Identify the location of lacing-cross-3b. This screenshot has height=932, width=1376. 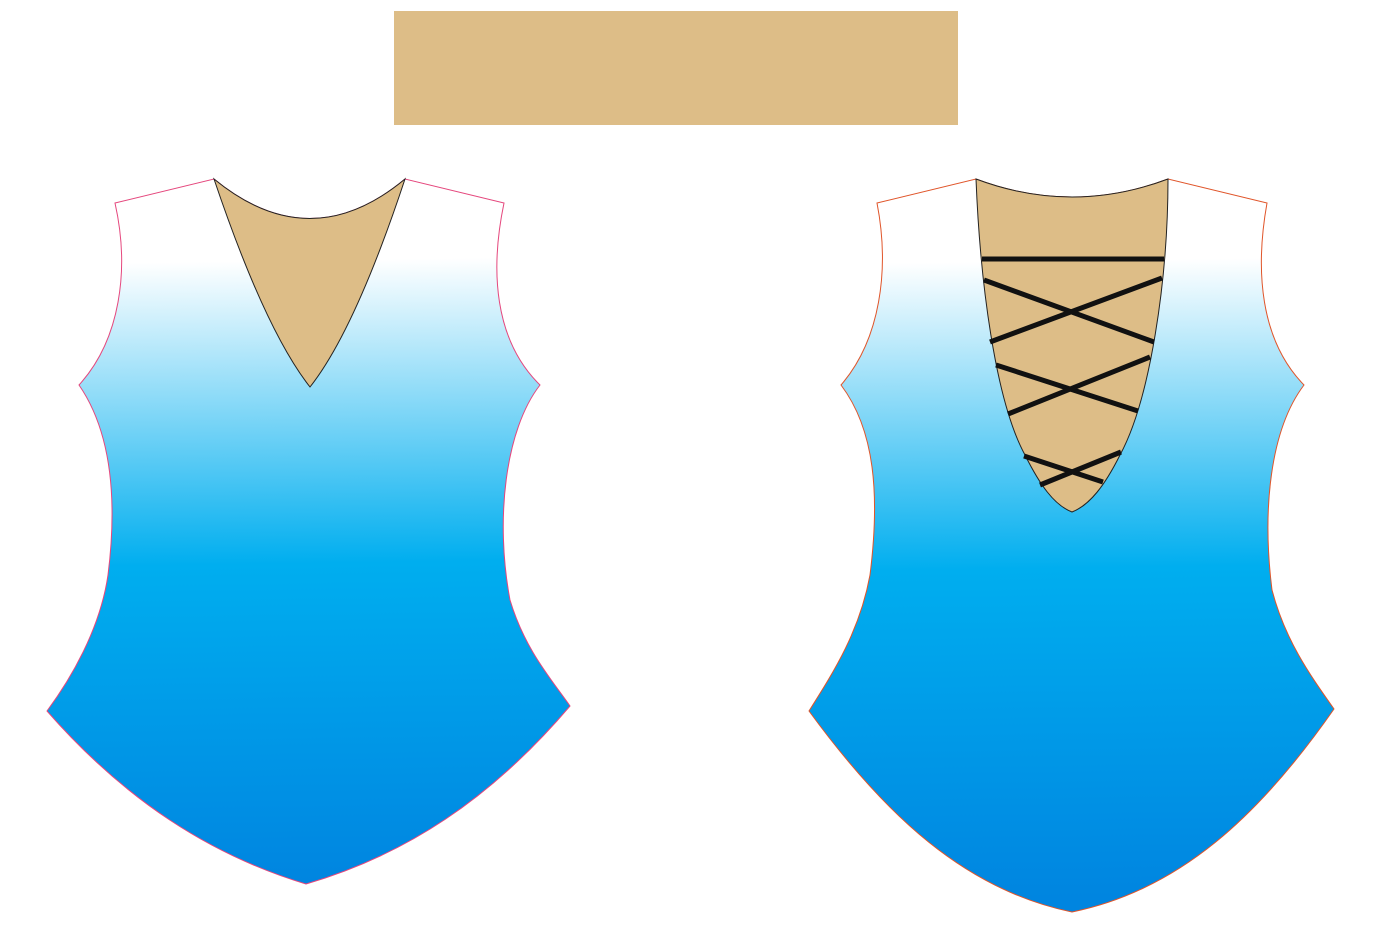
(1080, 468).